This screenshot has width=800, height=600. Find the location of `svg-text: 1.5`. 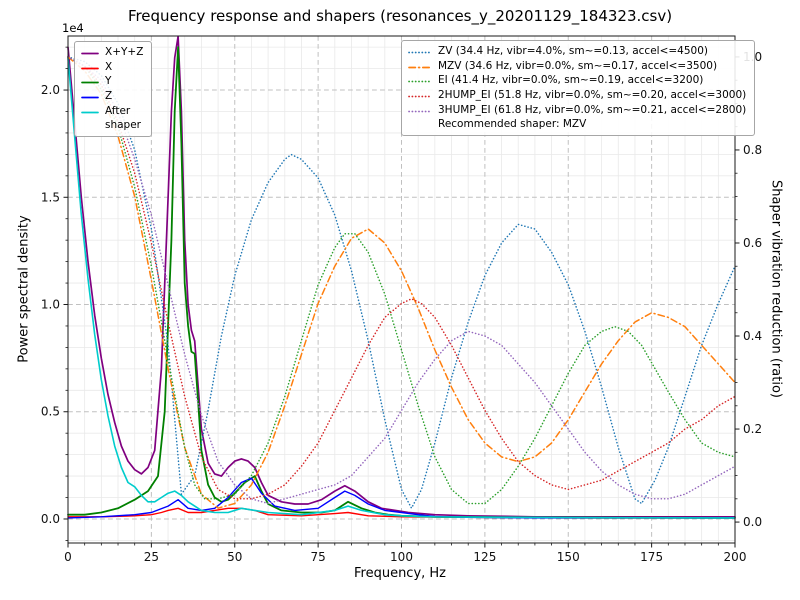

svg-text: 1.5 is located at coordinates (50, 197).